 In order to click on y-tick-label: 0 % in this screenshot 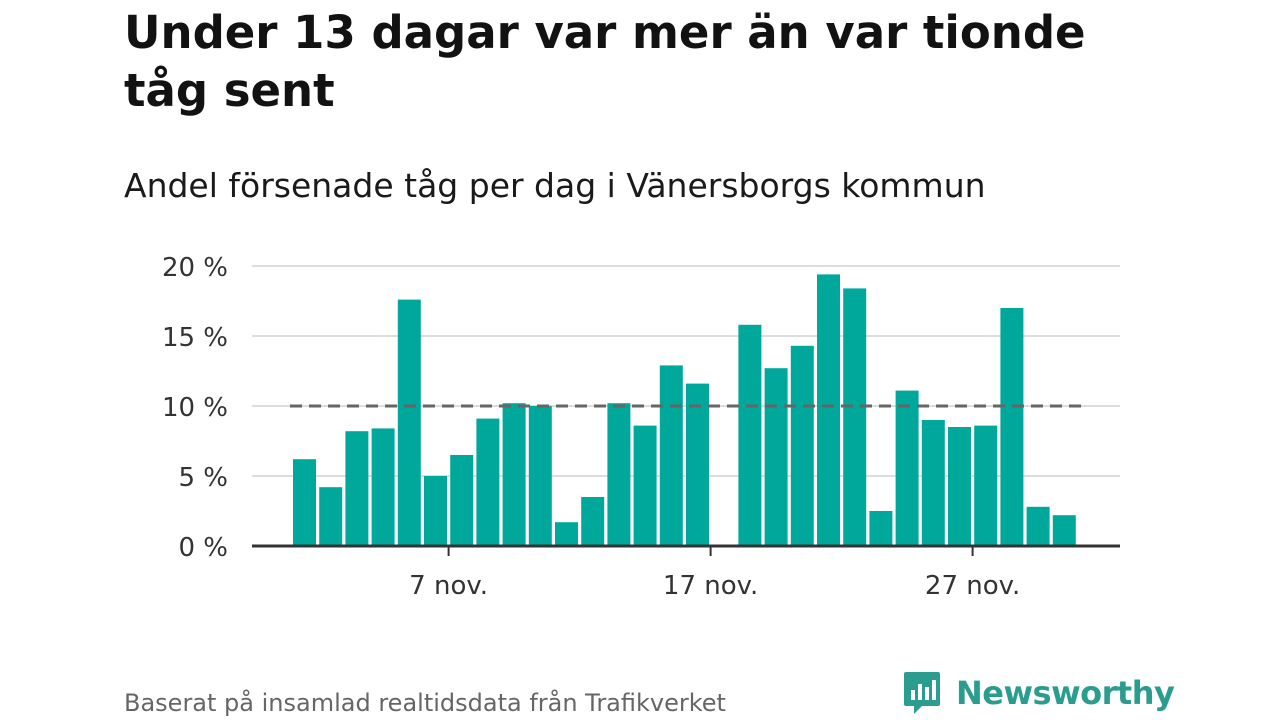, I will do `click(203, 548)`.